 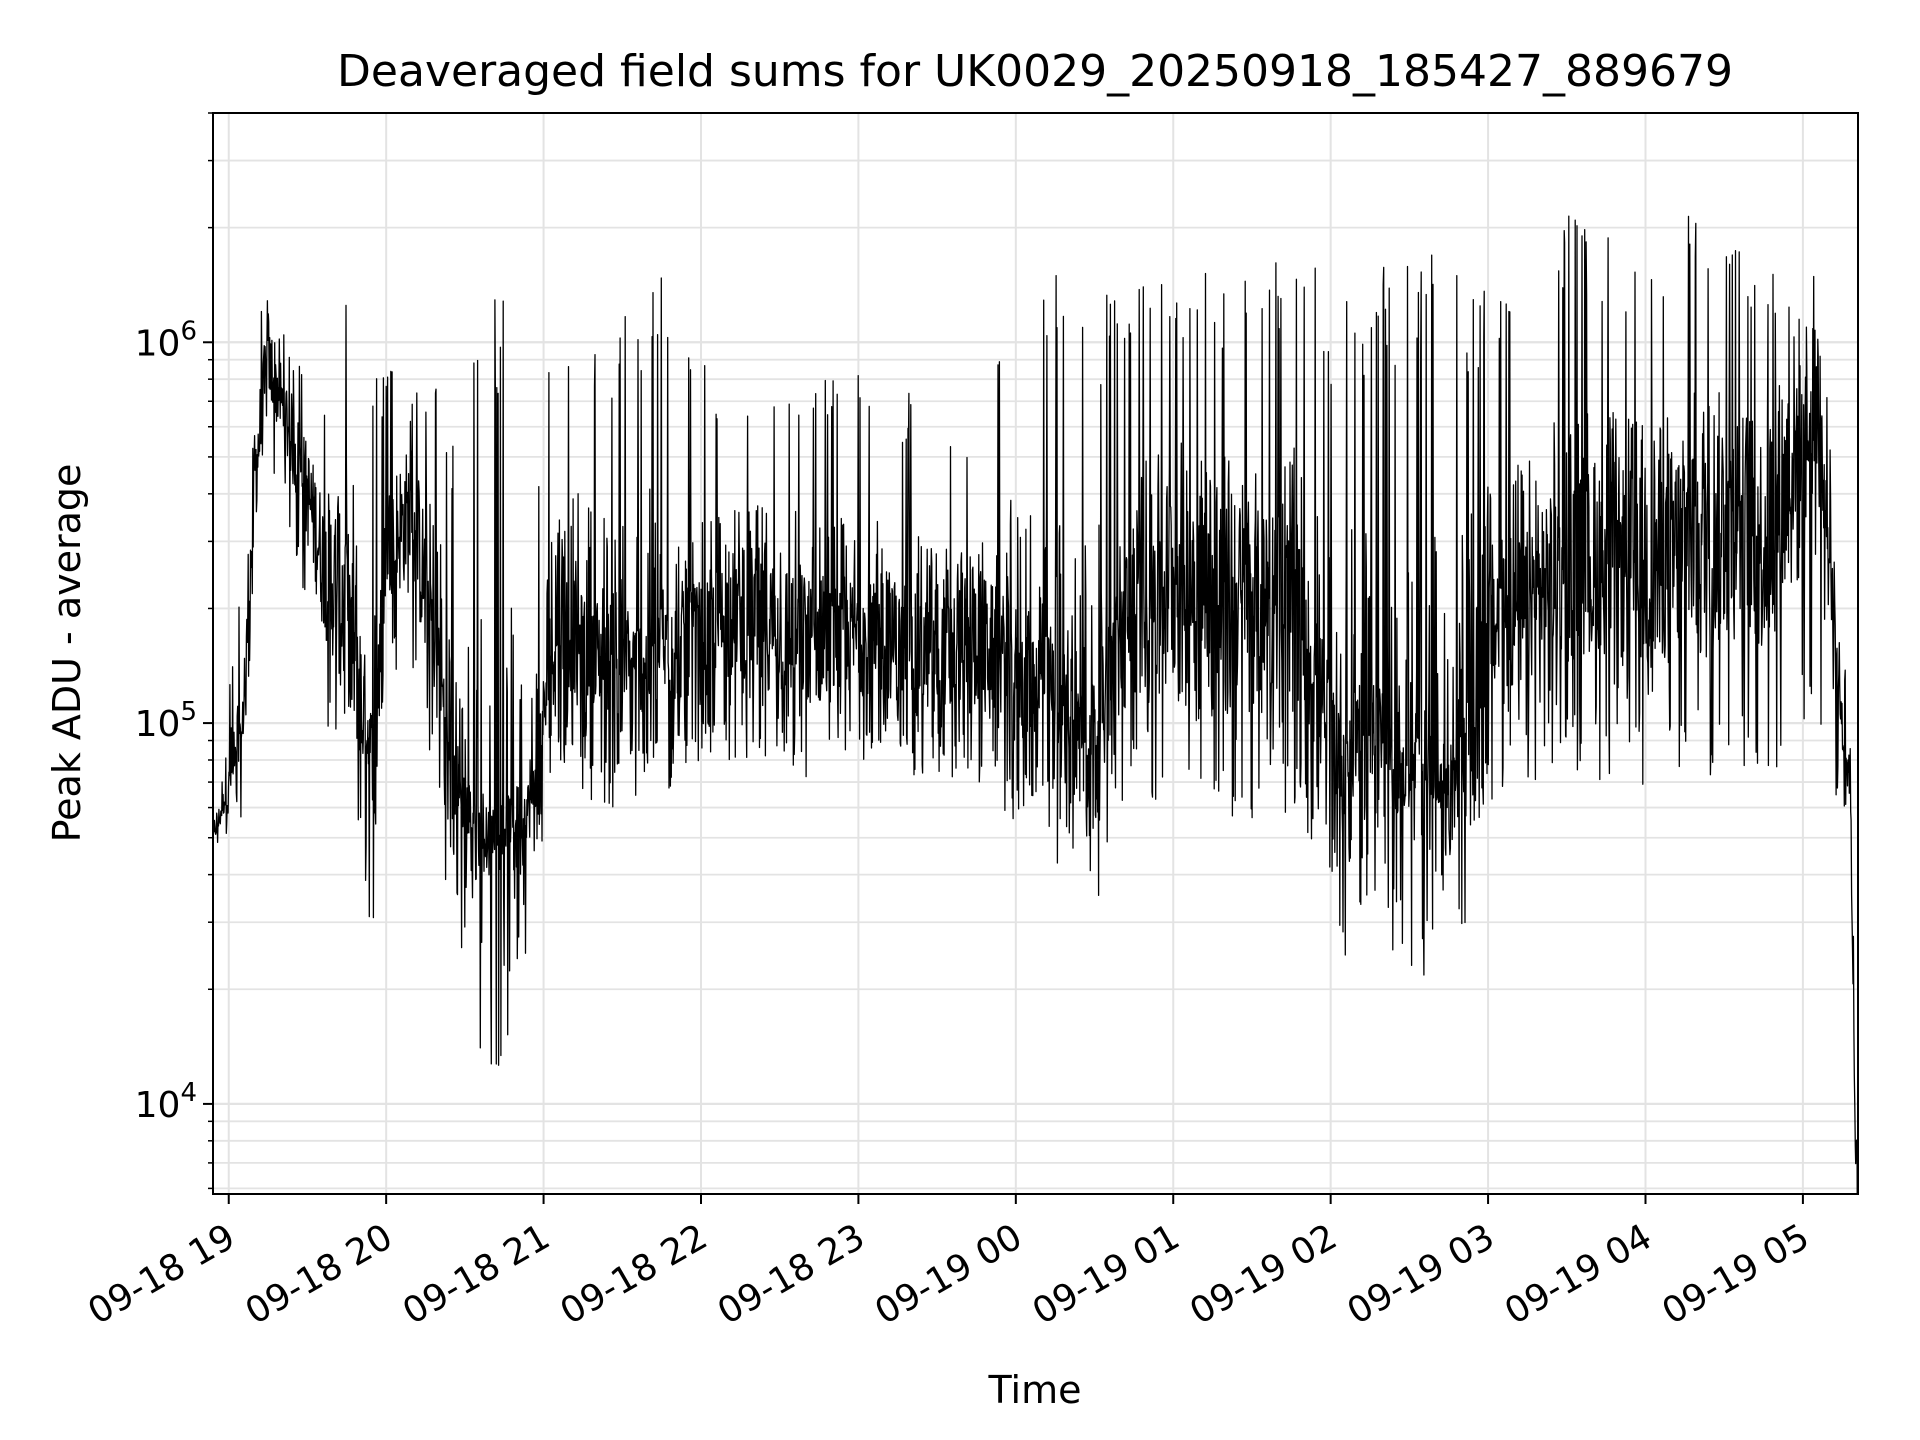 I want to click on y-tick-exponent: 5, so click(x=188, y=712).